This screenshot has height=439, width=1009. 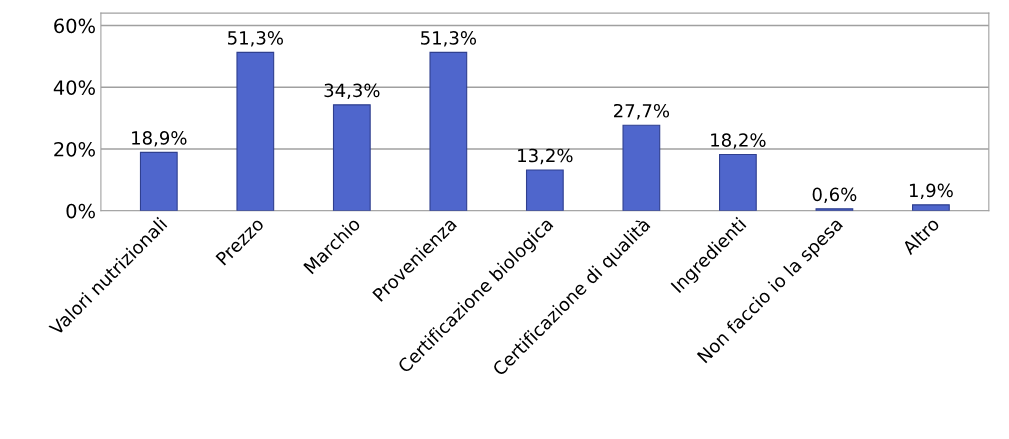 I want to click on y-tick-label: 60%, so click(x=74, y=26).